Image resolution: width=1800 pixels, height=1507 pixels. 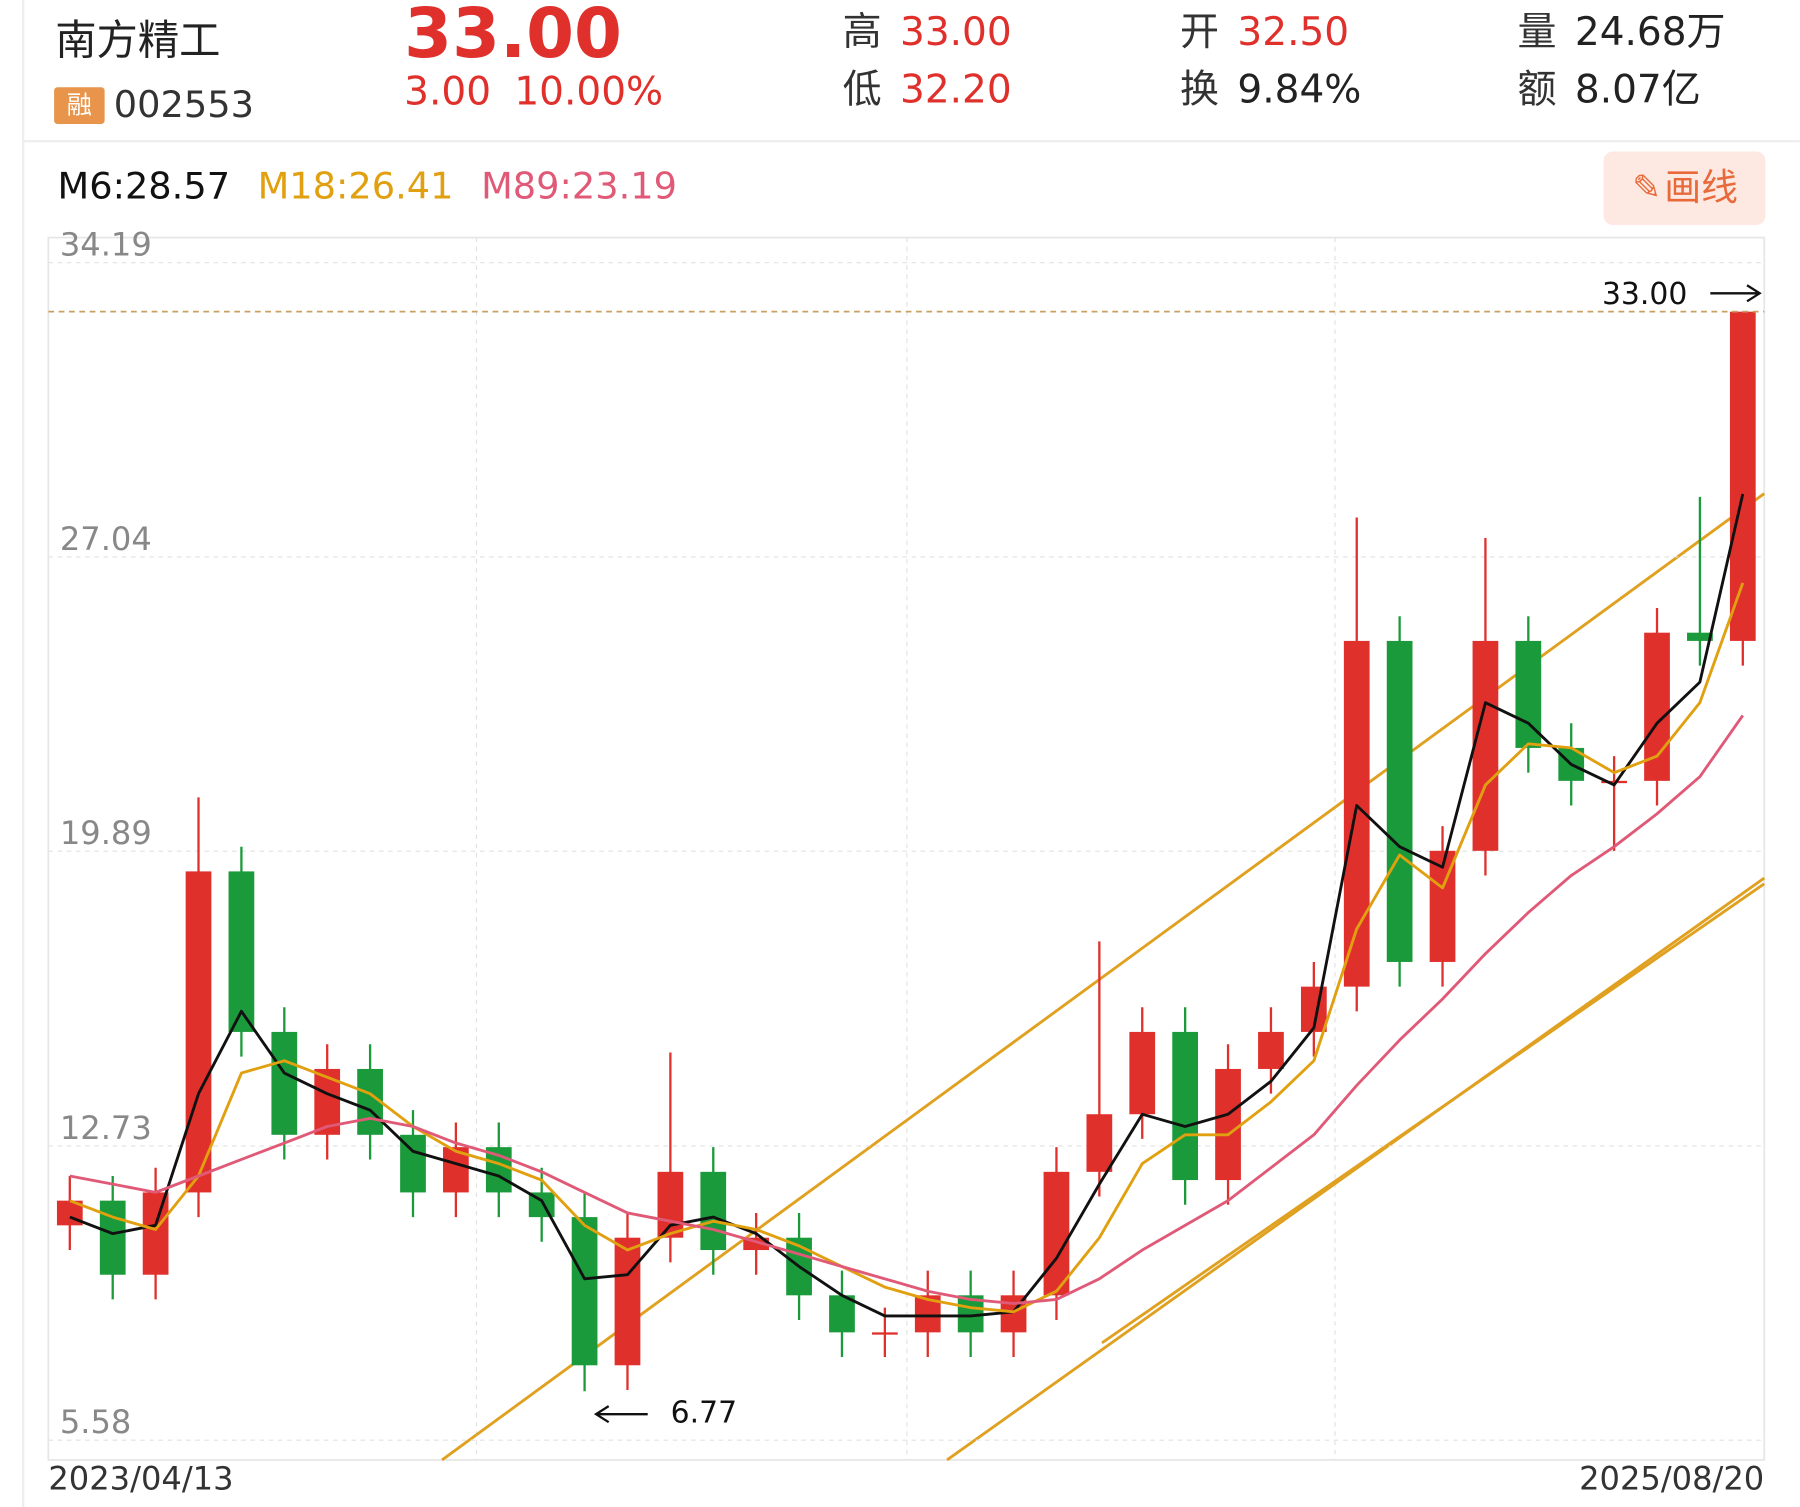 I want to click on x-tick-label: 2023/04/13, so click(x=140, y=1479).